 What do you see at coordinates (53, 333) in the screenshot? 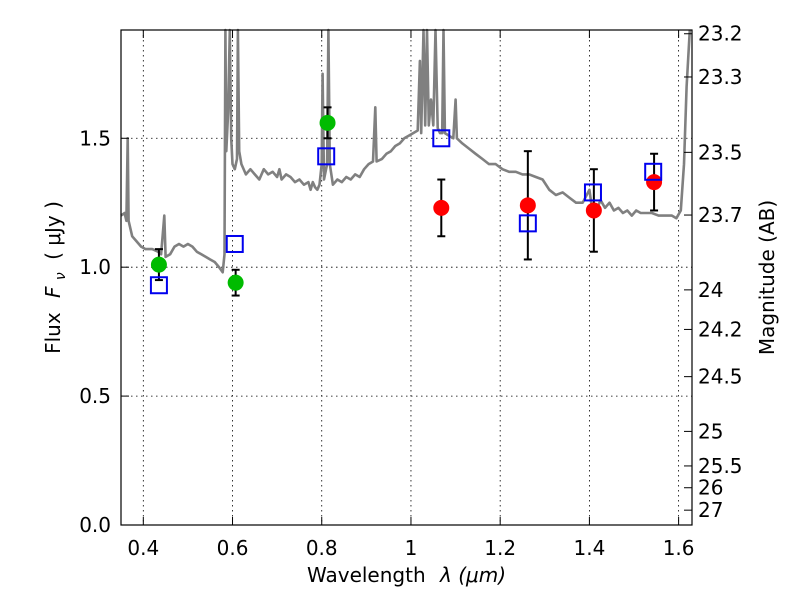
I see `y-axis-label-text: Flux` at bounding box center [53, 333].